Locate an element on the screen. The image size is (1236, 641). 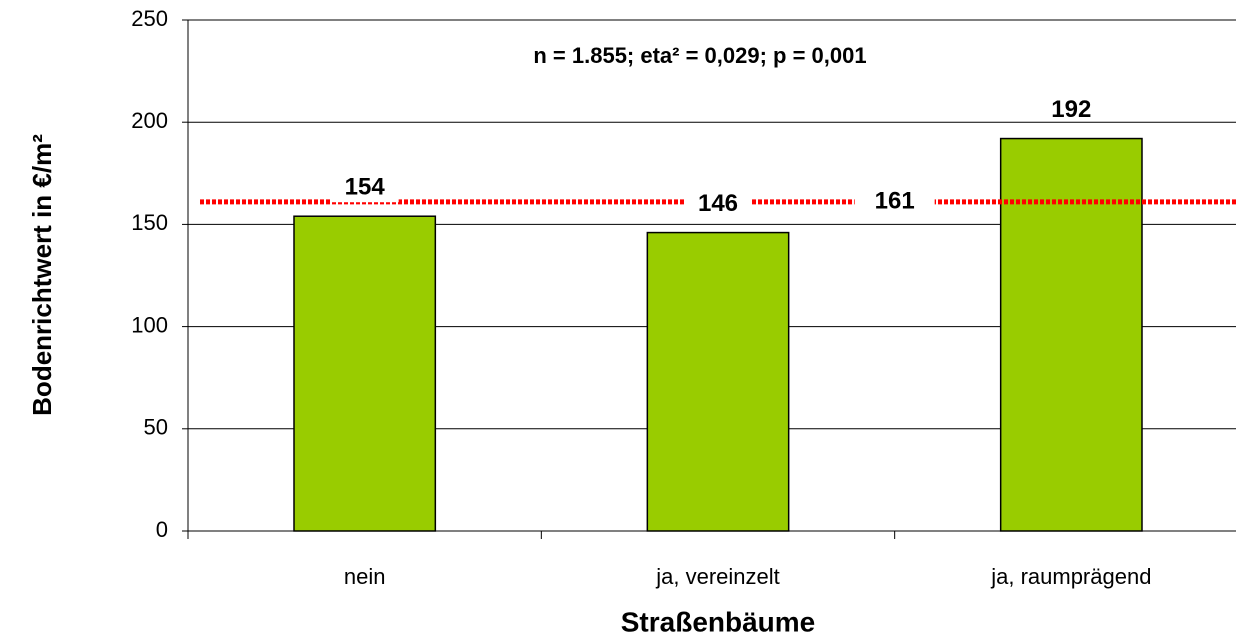
x-tick-label: ja, raumprägend is located at coordinates (1070, 576).